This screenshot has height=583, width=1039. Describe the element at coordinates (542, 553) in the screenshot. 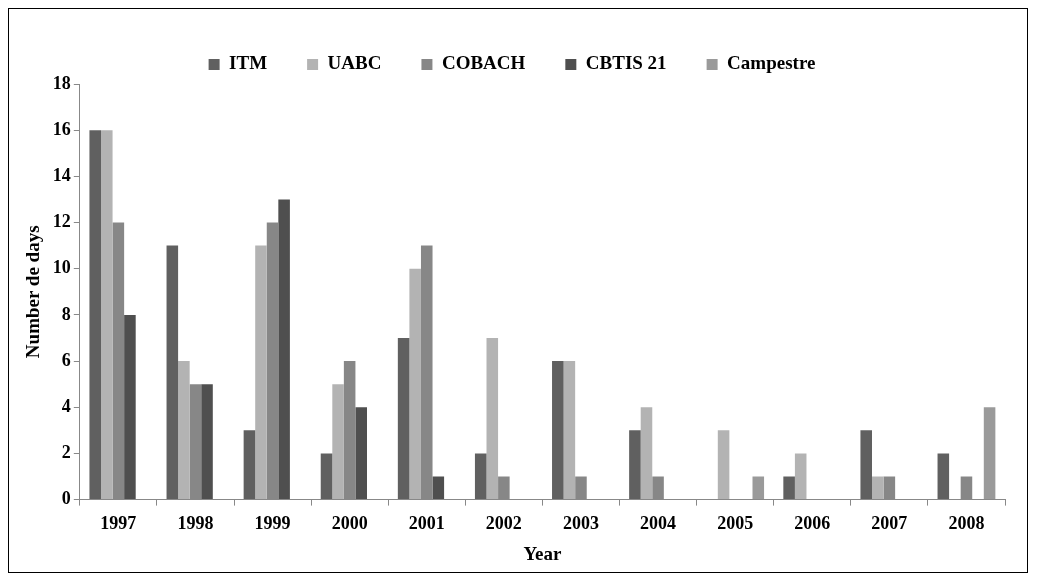

I see `x-axis-title: Year` at that location.